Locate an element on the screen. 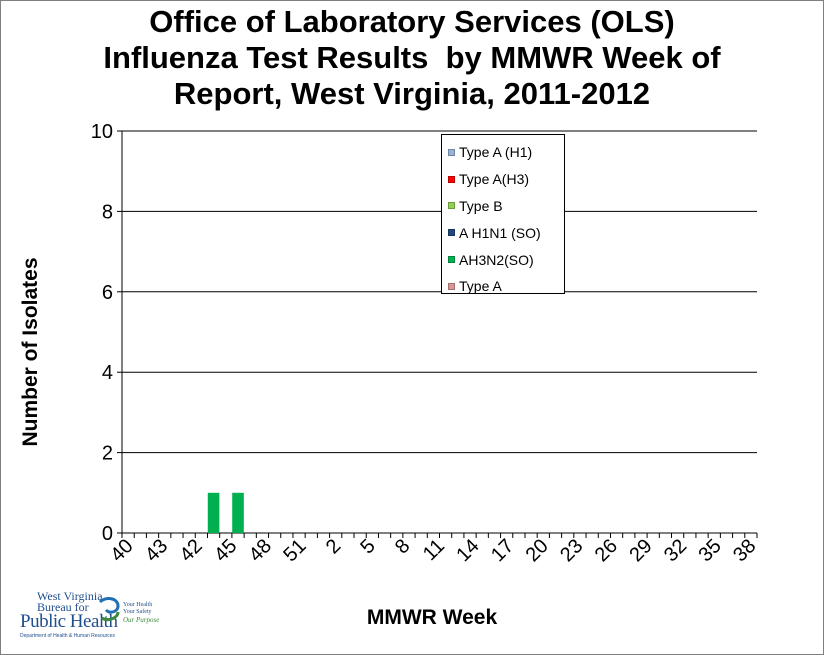 This screenshot has height=655, width=824. legend-item: Type A (H1) is located at coordinates (506, 152).